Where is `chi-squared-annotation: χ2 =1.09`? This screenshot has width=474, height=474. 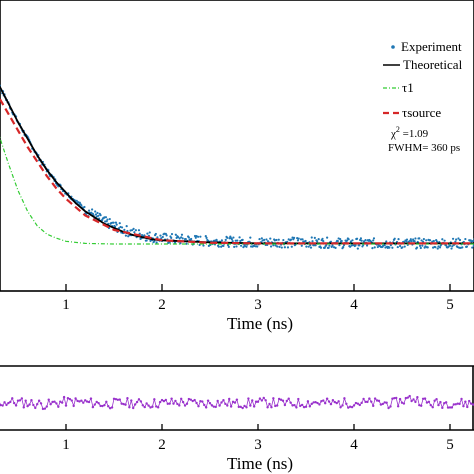 chi-squared-annotation: χ2 =1.09 is located at coordinates (409, 132).